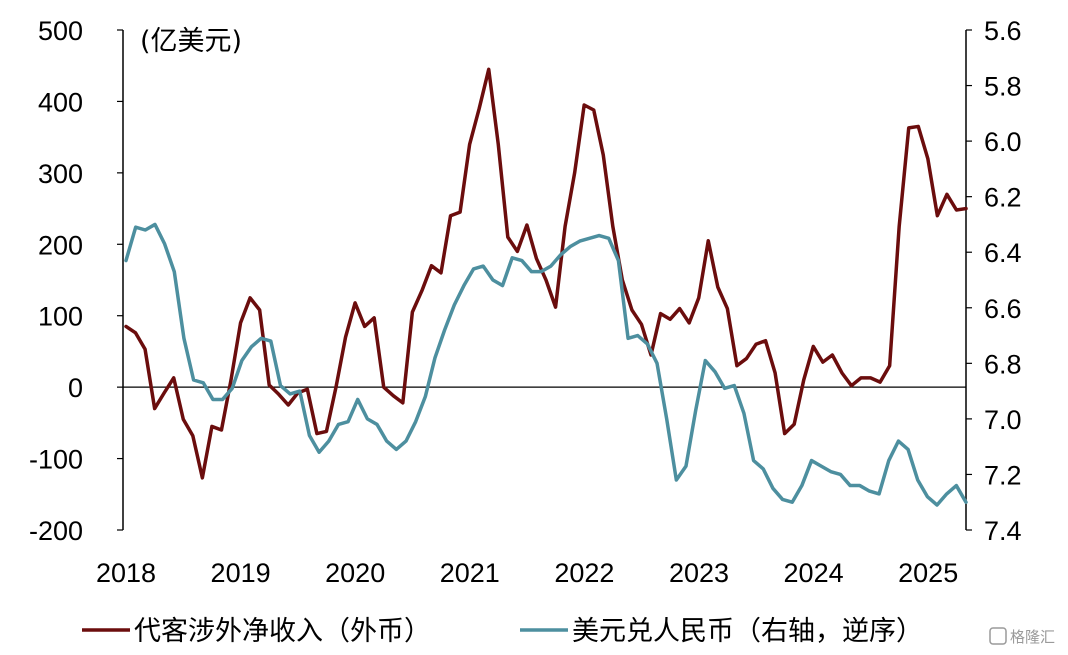  Describe the element at coordinates (56, 460) in the screenshot. I see `left-tick-label: -100` at that location.